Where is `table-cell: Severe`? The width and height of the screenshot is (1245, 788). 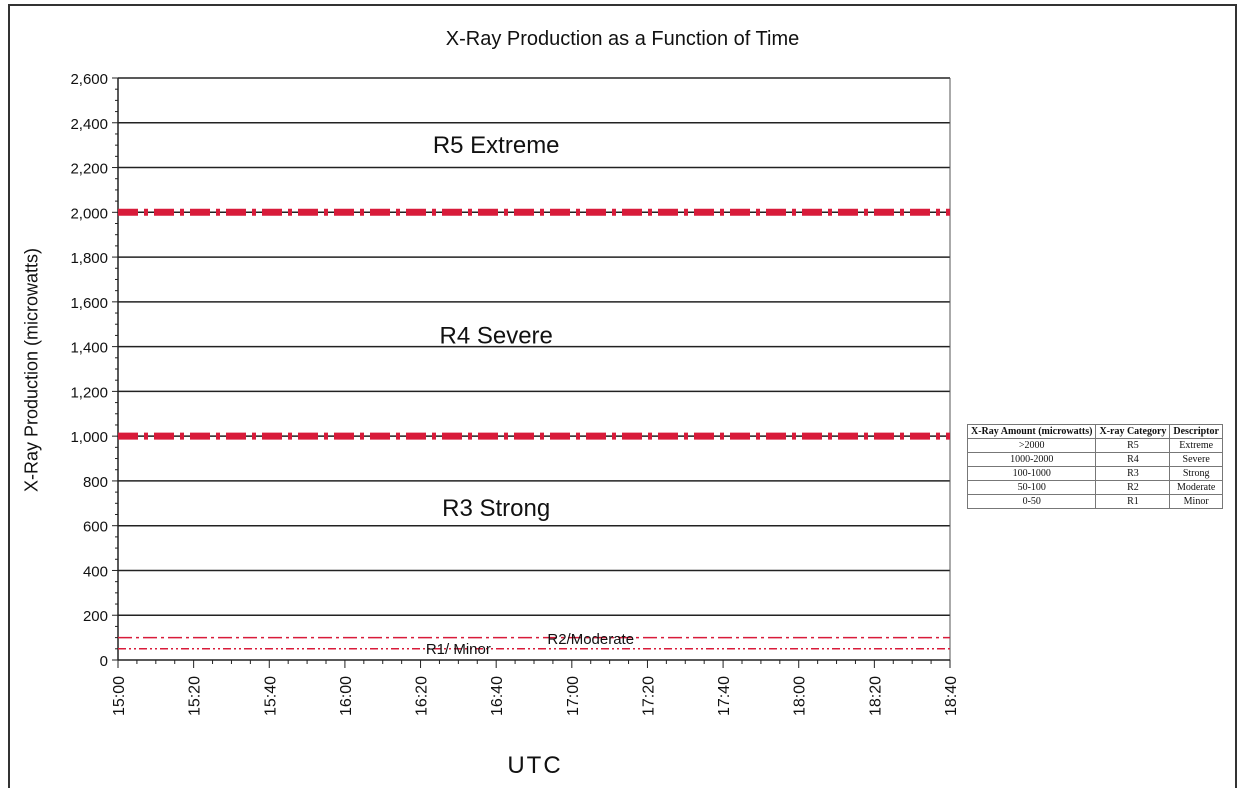 table-cell: Severe is located at coordinates (1196, 459).